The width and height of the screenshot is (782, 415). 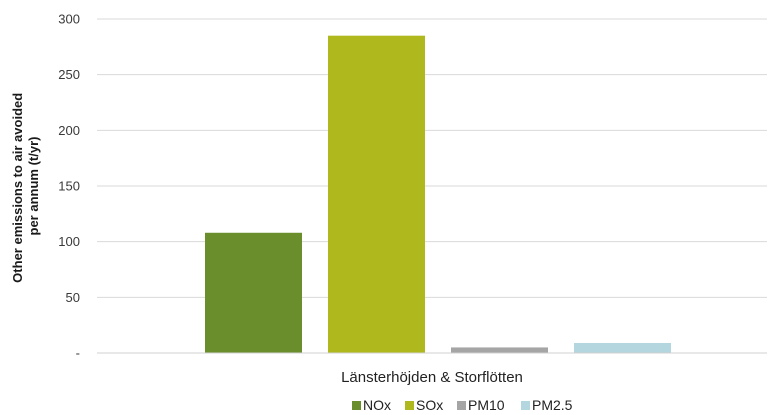 I want to click on bar-pm25, so click(x=622, y=347).